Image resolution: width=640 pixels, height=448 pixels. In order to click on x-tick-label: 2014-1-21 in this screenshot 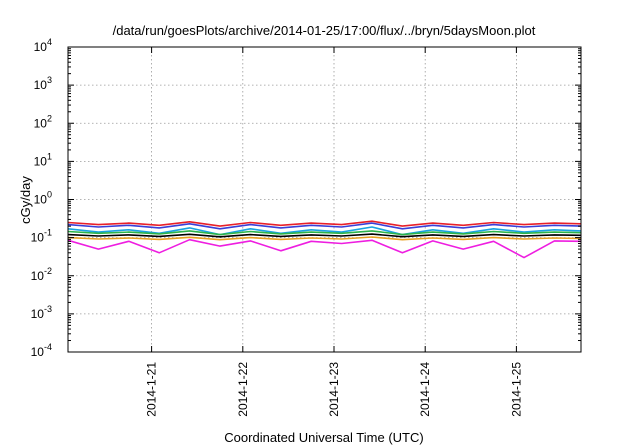, I will do `click(152, 389)`.